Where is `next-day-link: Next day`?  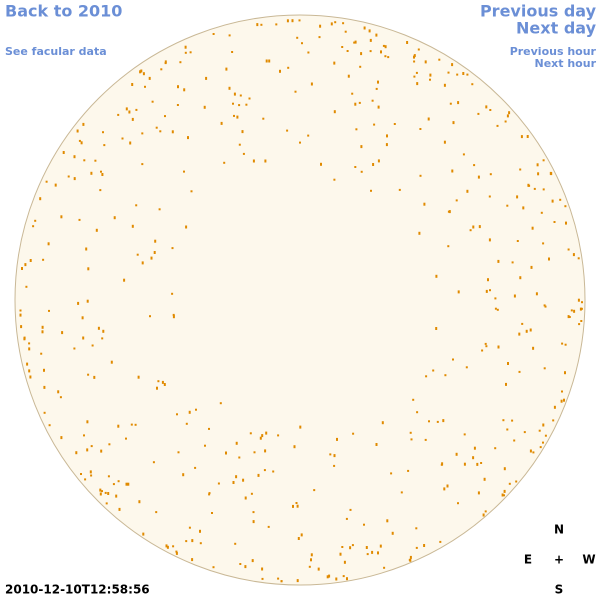 next-day-link: Next day is located at coordinates (556, 28).